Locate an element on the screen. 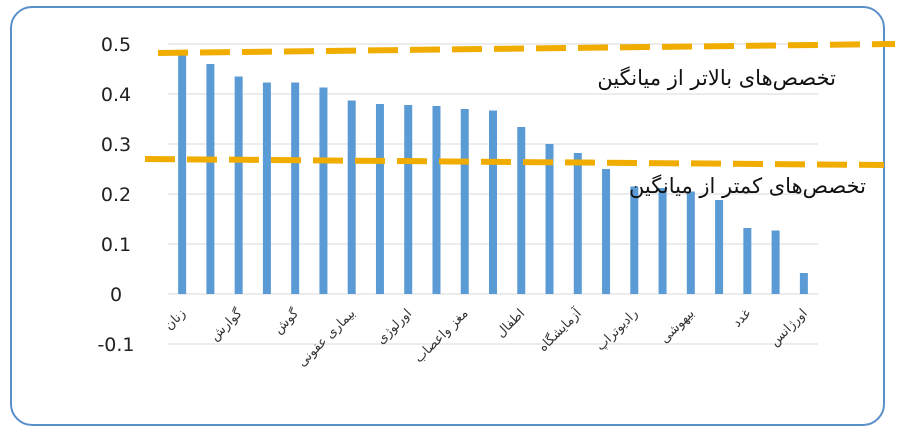 Image resolution: width=899 pixels, height=426 pixels. y-tick-label: -0.1 is located at coordinates (115, 345).